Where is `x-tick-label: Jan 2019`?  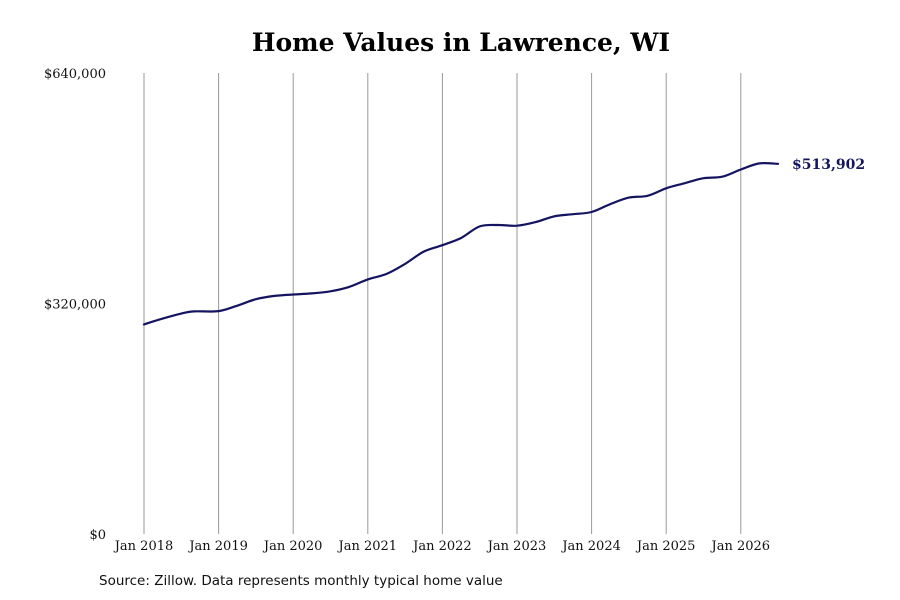 x-tick-label: Jan 2019 is located at coordinates (217, 546).